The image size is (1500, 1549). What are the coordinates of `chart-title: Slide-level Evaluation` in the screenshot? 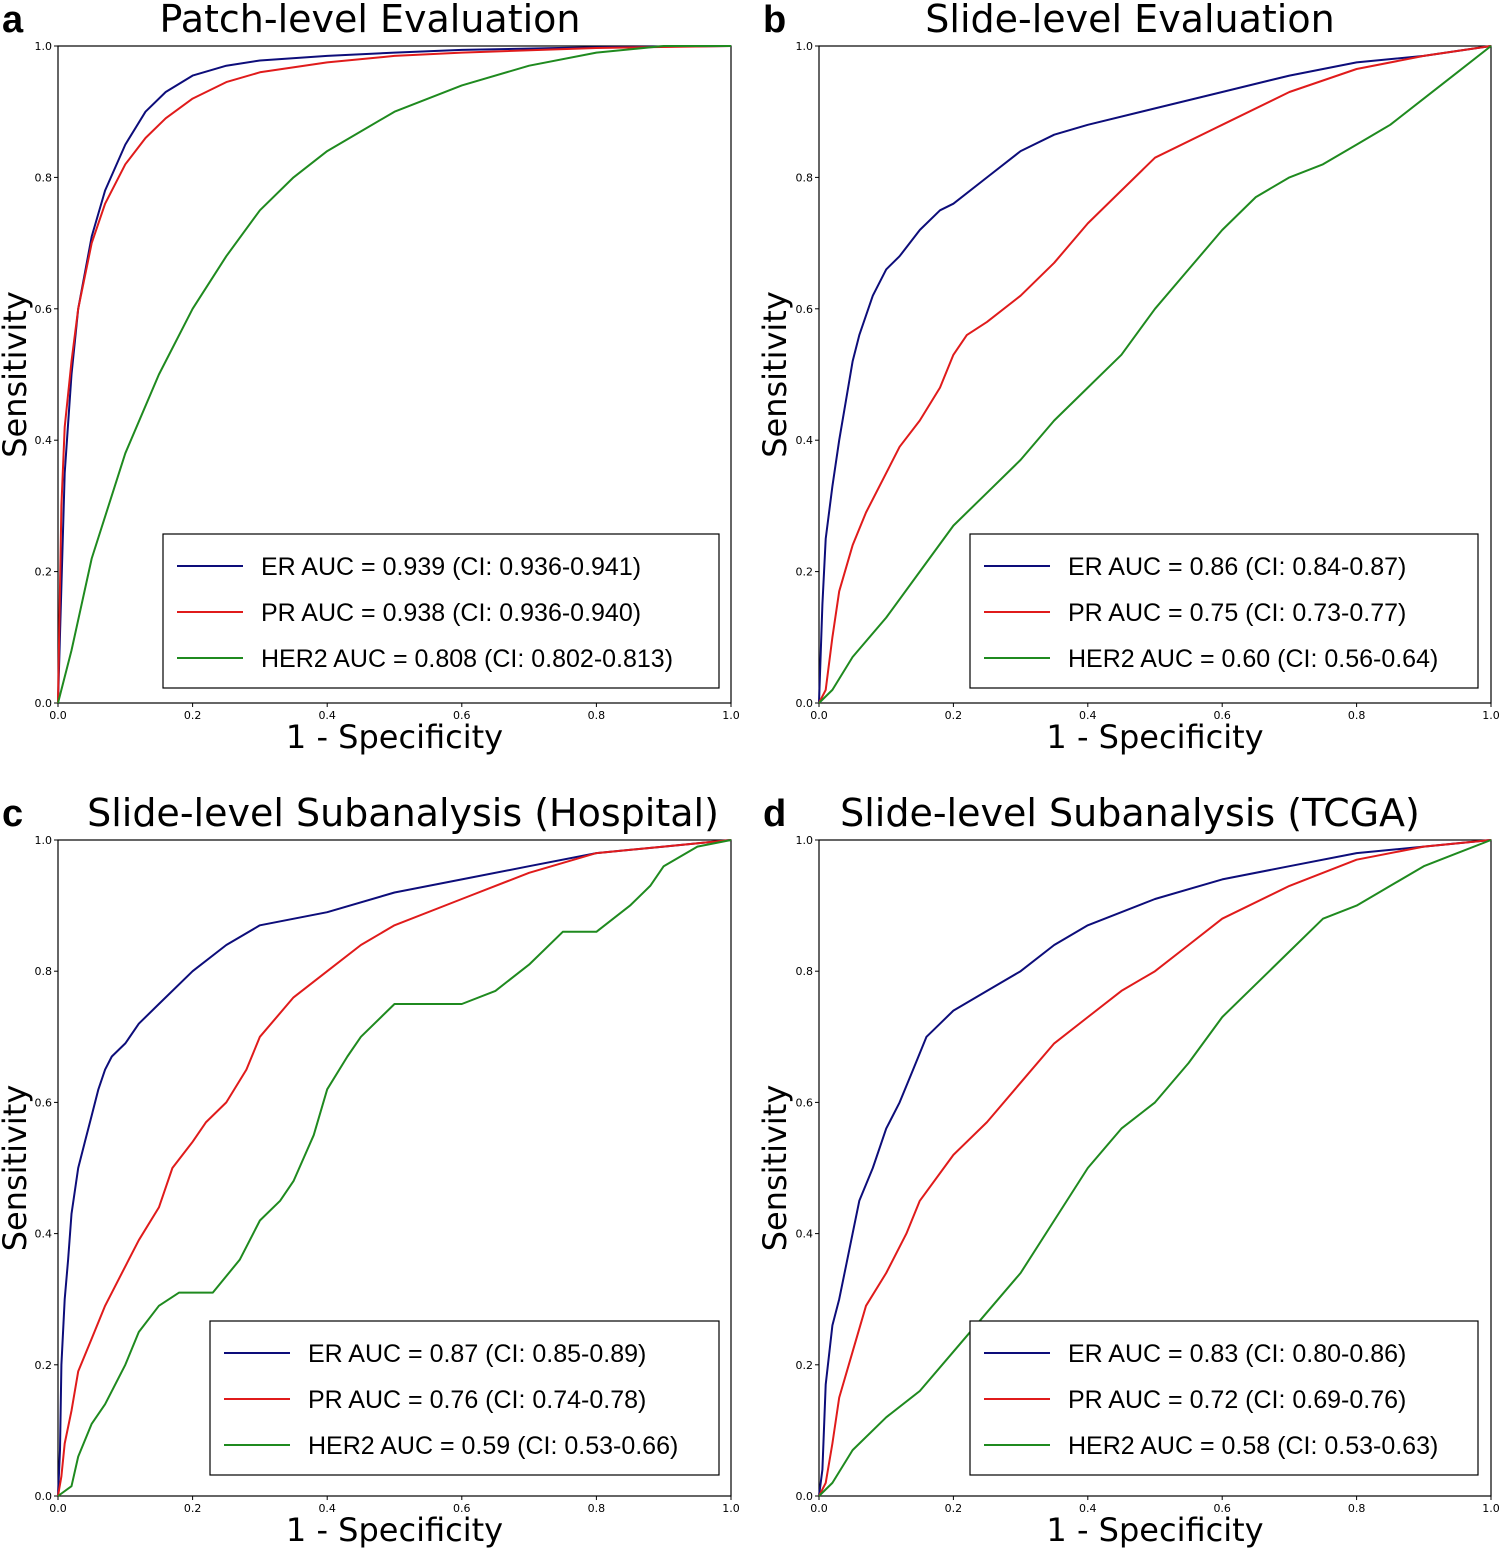 It's located at (1129, 20).